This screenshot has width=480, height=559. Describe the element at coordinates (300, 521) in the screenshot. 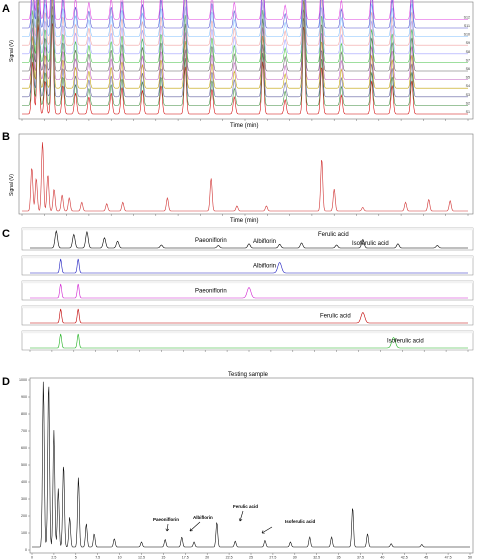

I see `panel-d-compound-label: Isoferulic acid` at that location.